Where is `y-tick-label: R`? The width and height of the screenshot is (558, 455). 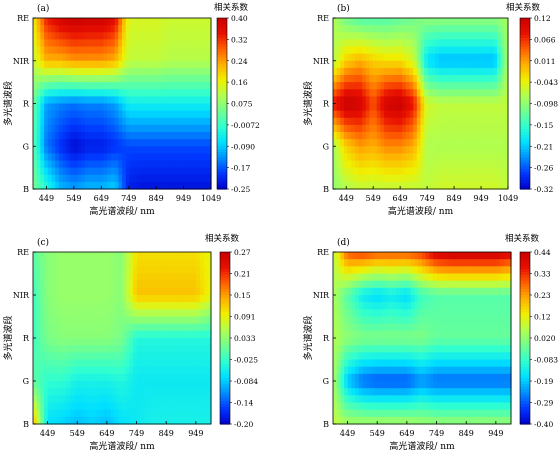 y-tick-label: R is located at coordinates (26, 104).